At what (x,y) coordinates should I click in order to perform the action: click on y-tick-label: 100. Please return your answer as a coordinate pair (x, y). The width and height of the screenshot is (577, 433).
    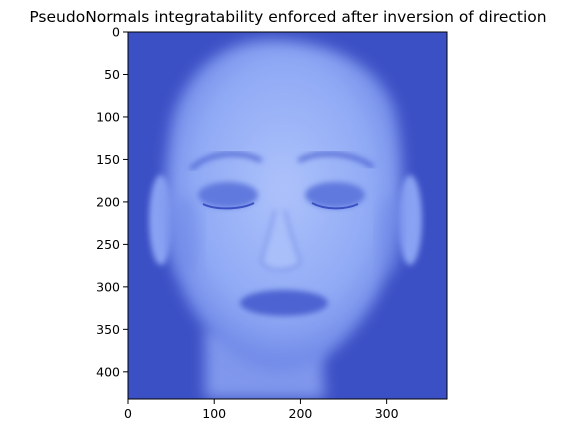
    Looking at the image, I should click on (108, 116).